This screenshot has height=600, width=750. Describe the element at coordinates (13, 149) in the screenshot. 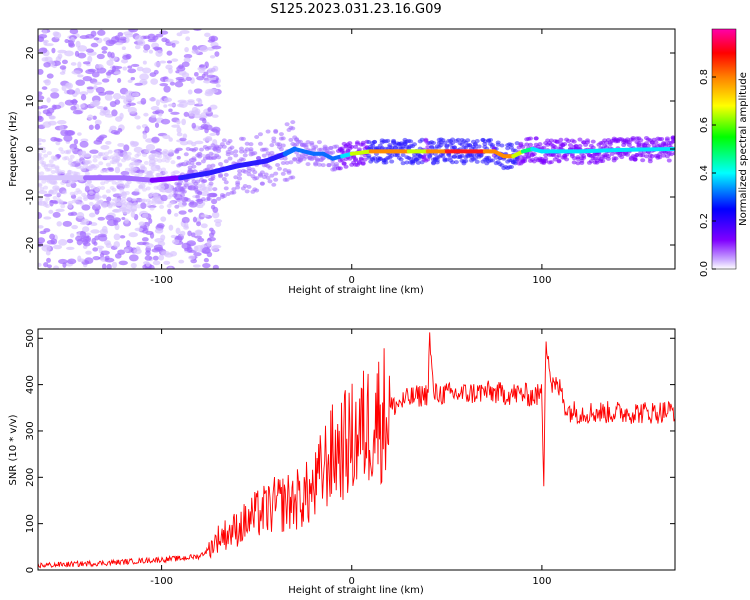

I see `spectrogram-y-axis-label: Frequency (Hz)` at that location.